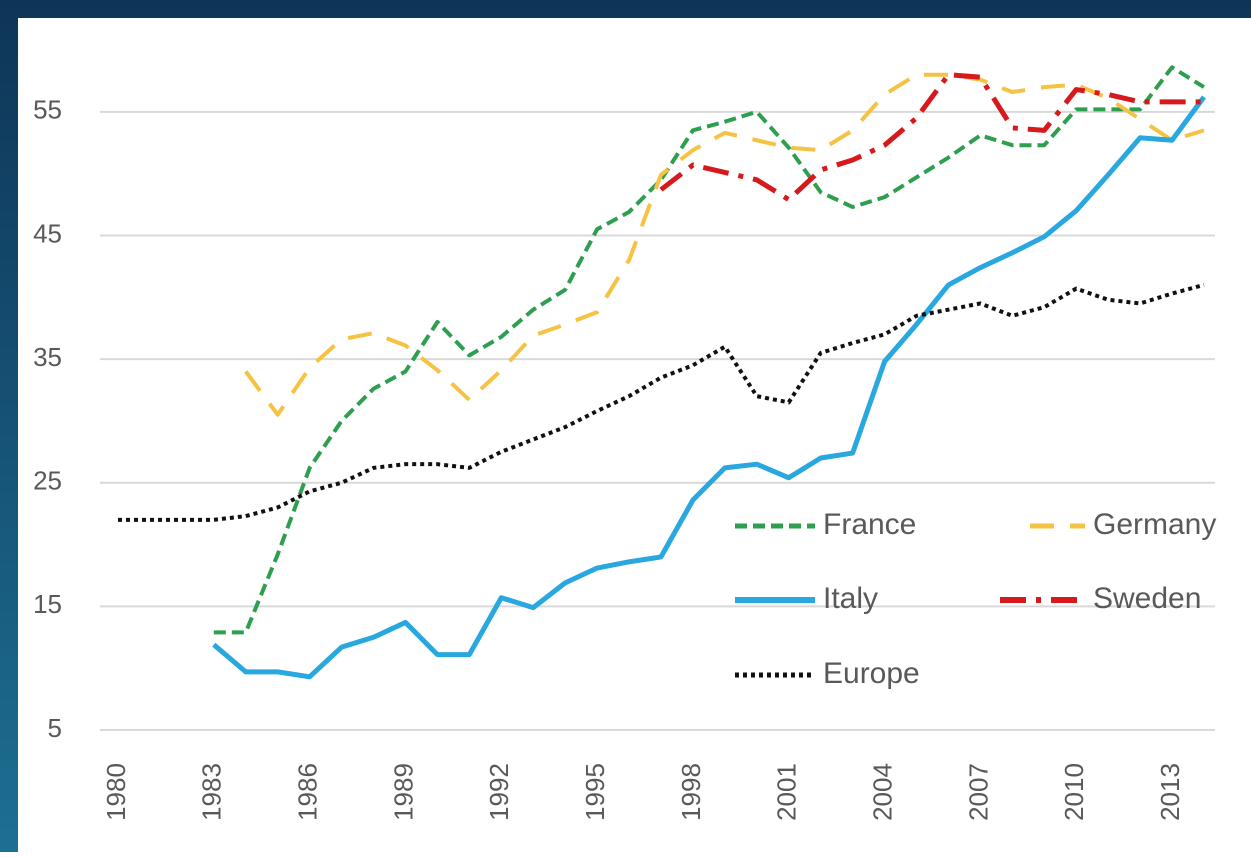 The image size is (1251, 857). I want to click on y-tick-label: 15, so click(47, 604).